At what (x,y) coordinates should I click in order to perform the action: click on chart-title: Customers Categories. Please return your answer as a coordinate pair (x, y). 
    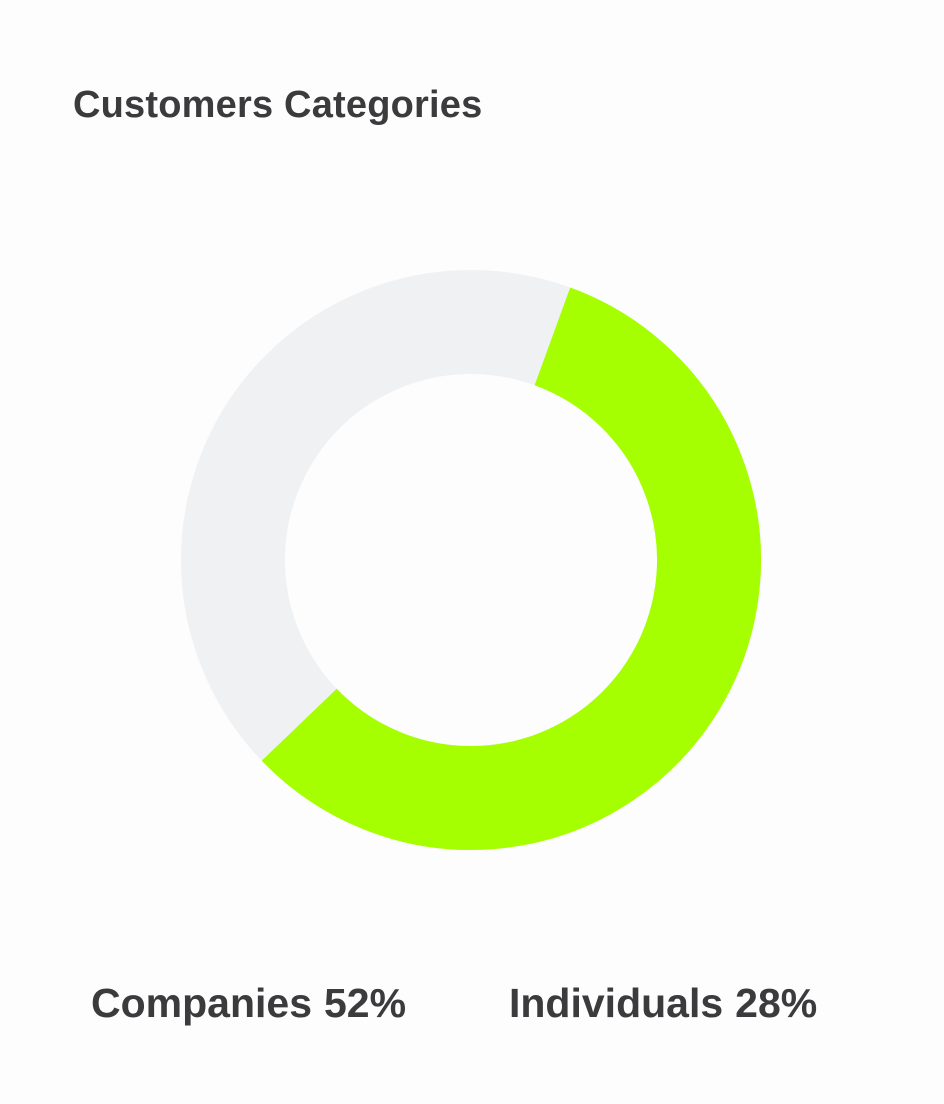
    Looking at the image, I should click on (278, 105).